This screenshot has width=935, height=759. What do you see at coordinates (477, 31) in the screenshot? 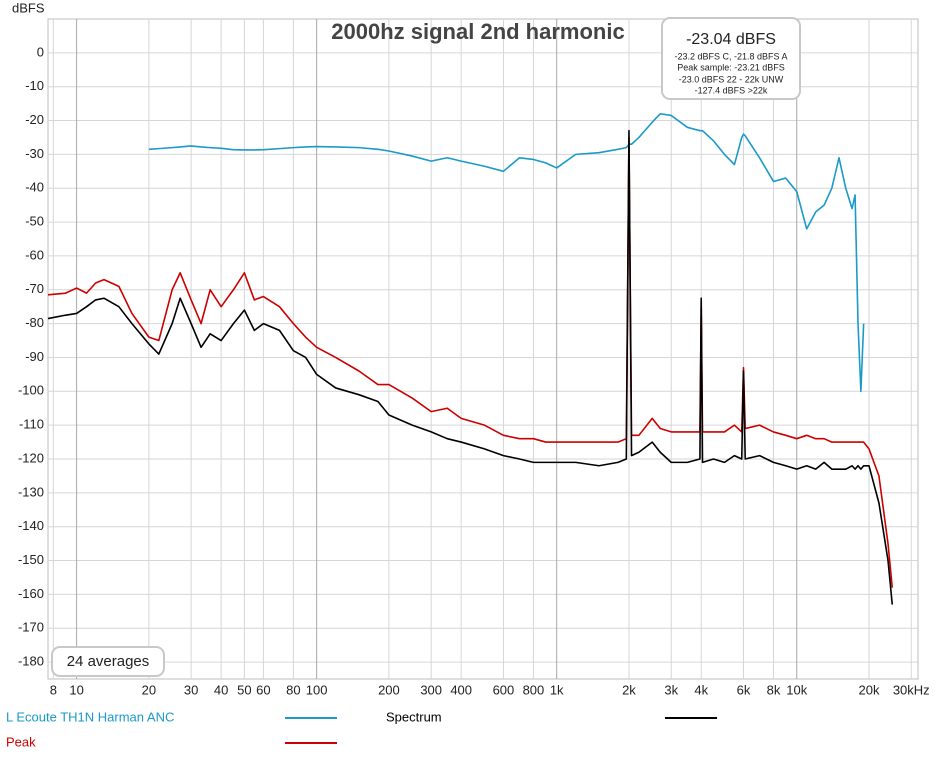
I see `chart-title: 2000hz signal 2nd harmonic` at bounding box center [477, 31].